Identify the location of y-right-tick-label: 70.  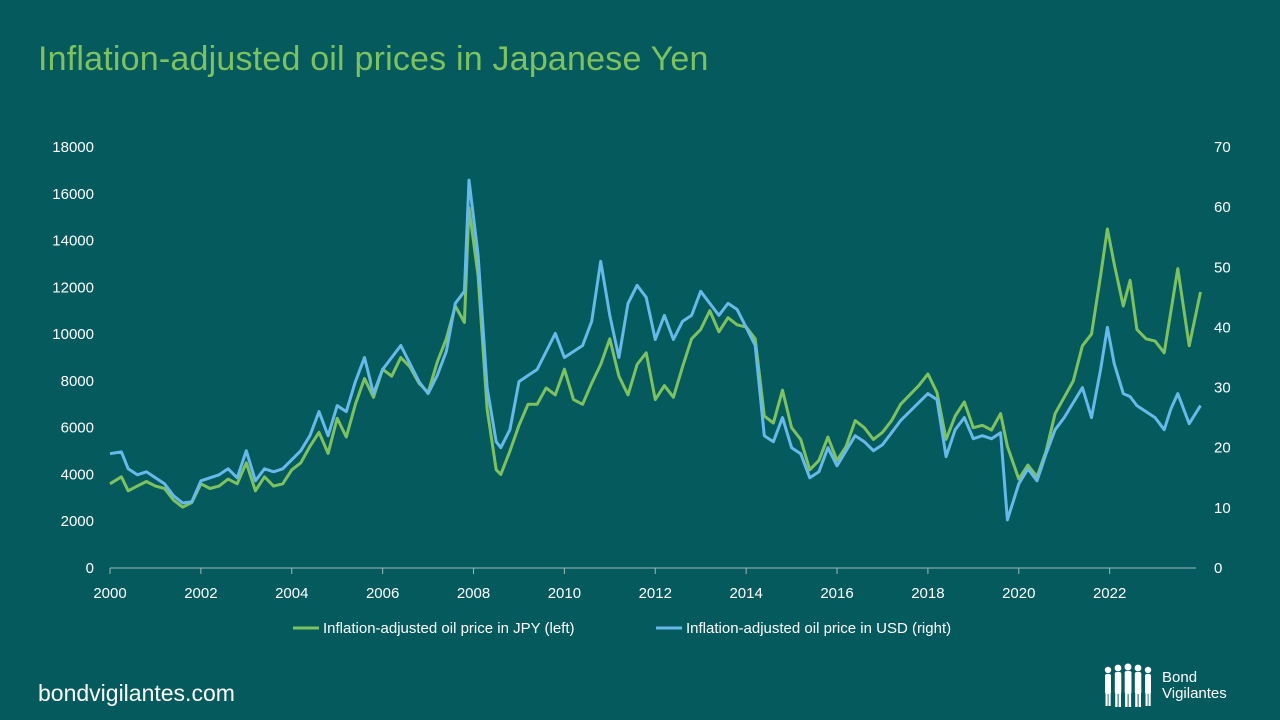
(1222, 147).